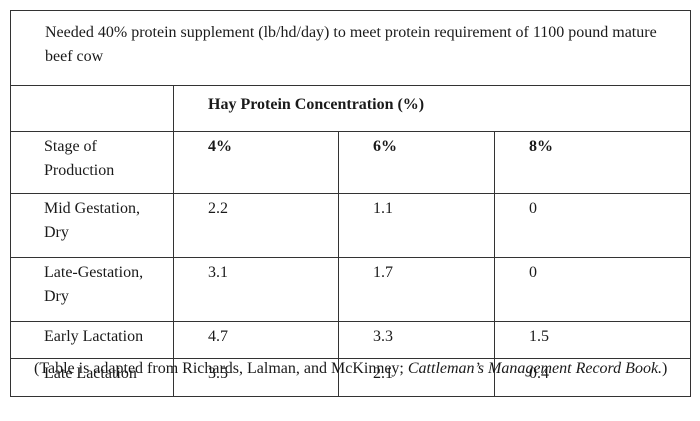 Image resolution: width=700 pixels, height=421 pixels. Describe the element at coordinates (256, 225) in the screenshot. I see `value-cell: 2.2` at that location.